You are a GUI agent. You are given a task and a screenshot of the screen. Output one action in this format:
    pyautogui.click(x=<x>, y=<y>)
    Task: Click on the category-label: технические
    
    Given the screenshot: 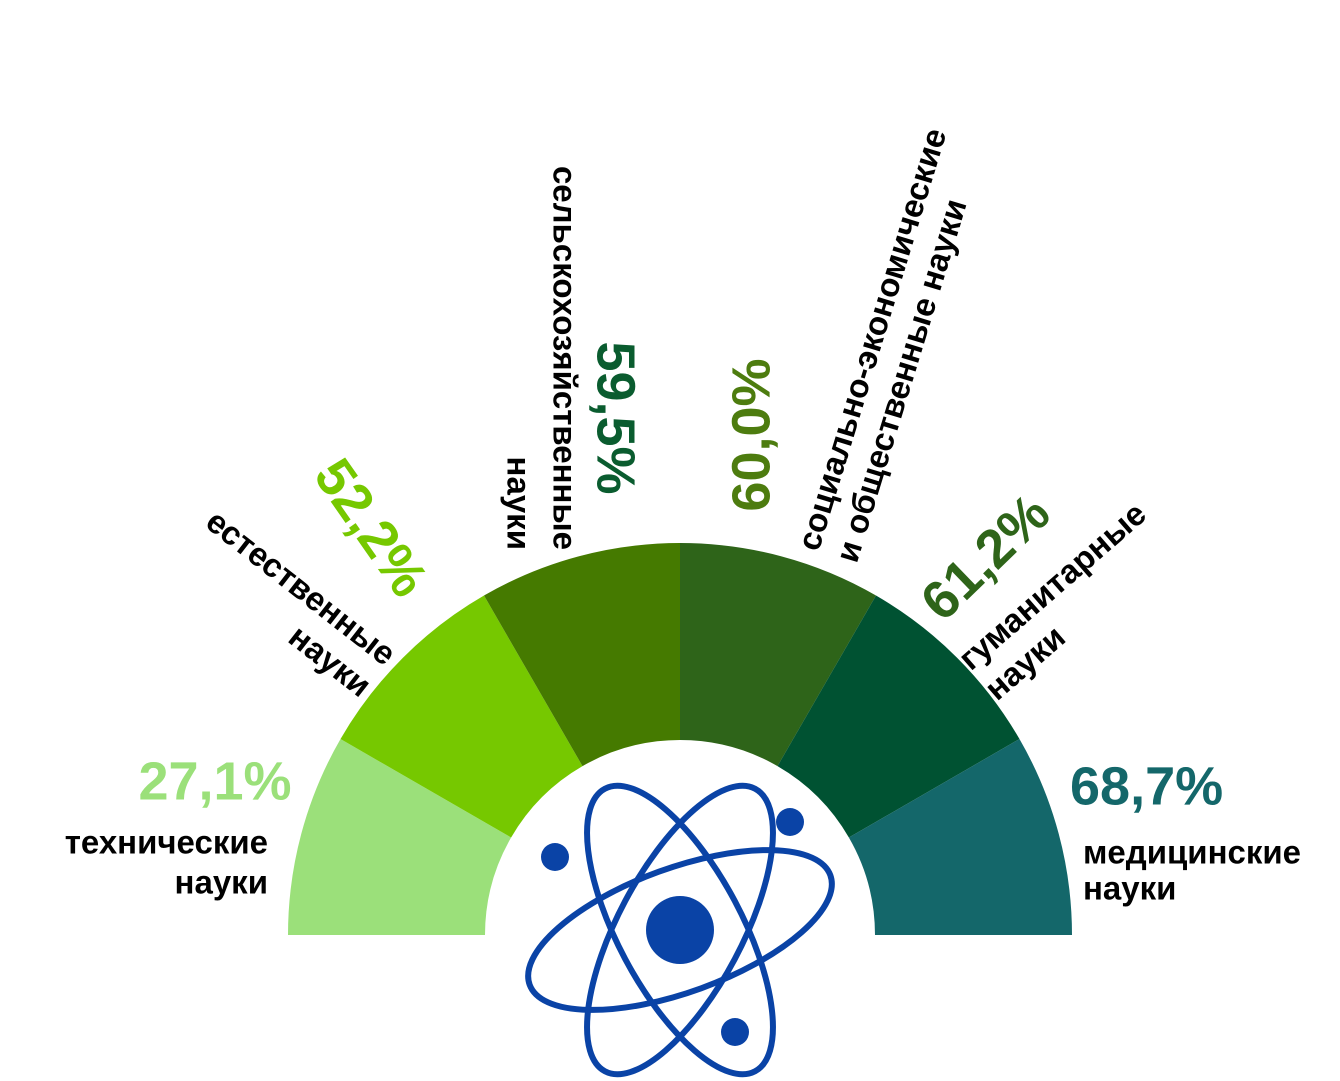 What is the action you would take?
    pyautogui.click(x=166, y=842)
    